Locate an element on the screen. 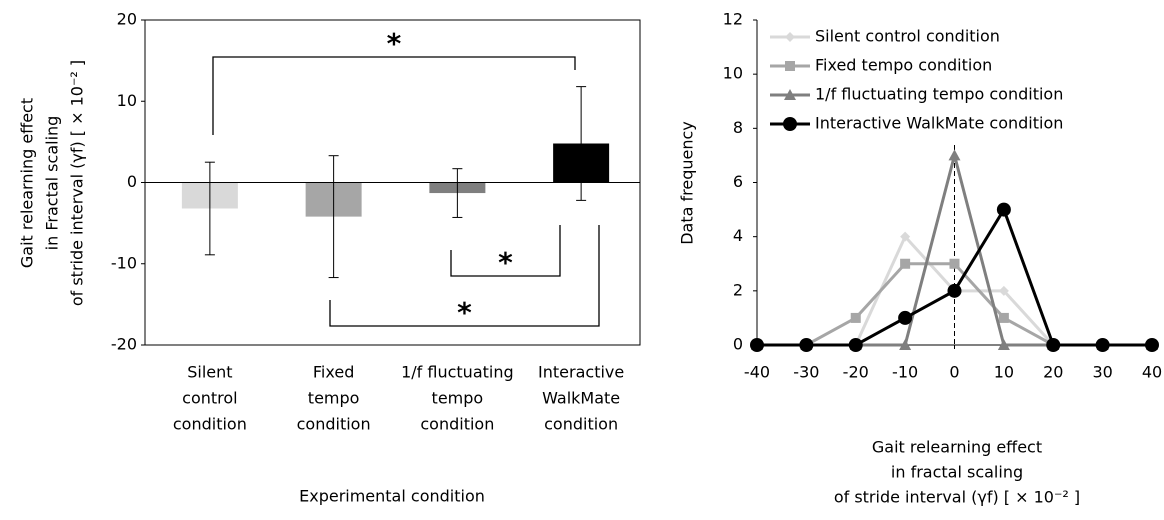 Image resolution: width=1164 pixels, height=520 pixels. x-tick-label: 10 is located at coordinates (1004, 372).